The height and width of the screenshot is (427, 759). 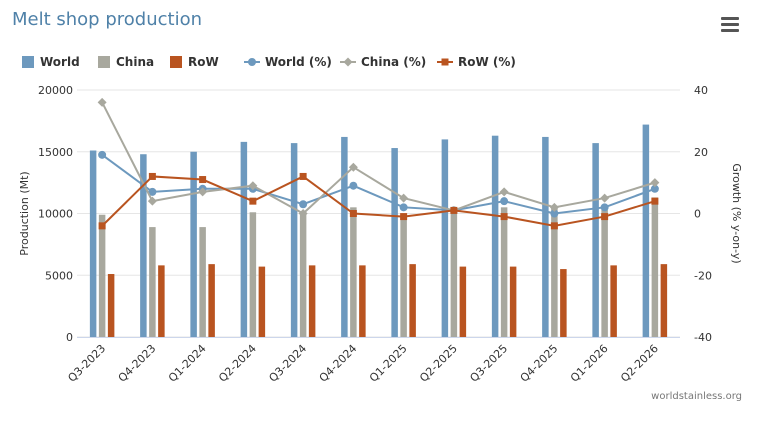 I want to click on x-tick-label: Q2-2025, so click(x=438, y=363).